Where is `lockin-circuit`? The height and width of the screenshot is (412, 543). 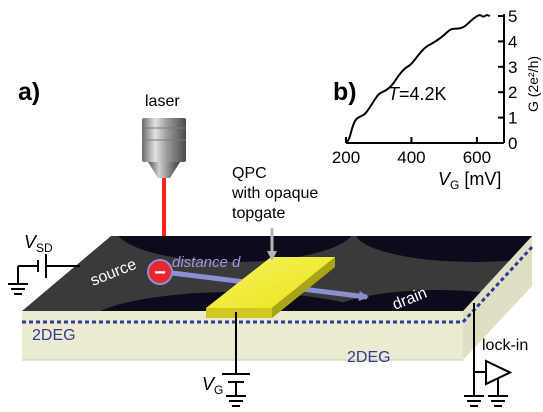
lockin-circuit is located at coordinates (488, 355).